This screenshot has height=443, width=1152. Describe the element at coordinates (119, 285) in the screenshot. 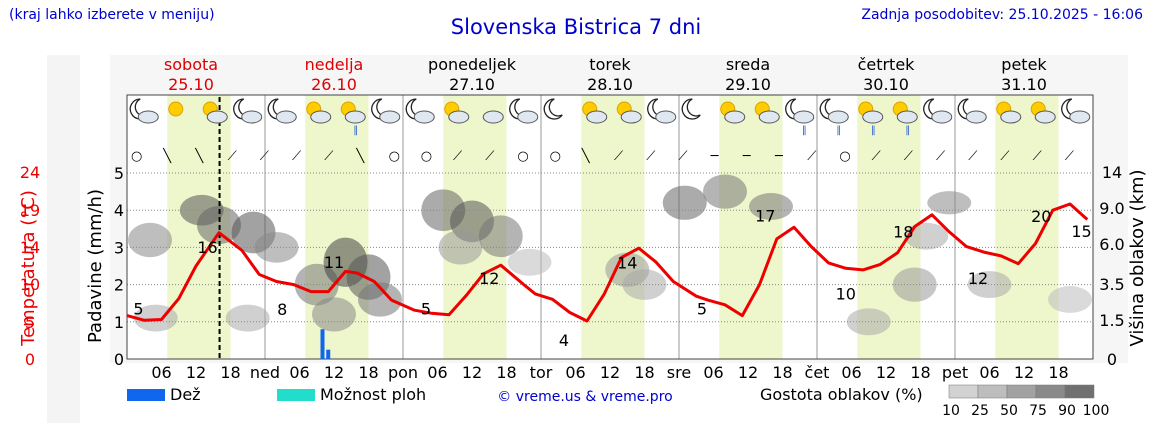

I see `precip-tick: 2` at that location.